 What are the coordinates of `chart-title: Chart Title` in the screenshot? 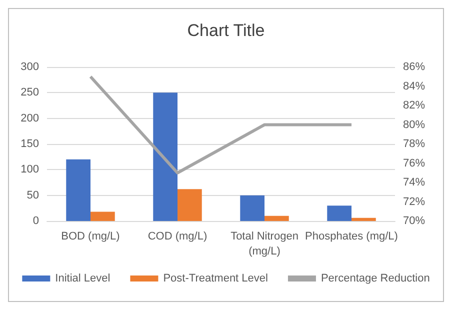 It's located at (226, 30).